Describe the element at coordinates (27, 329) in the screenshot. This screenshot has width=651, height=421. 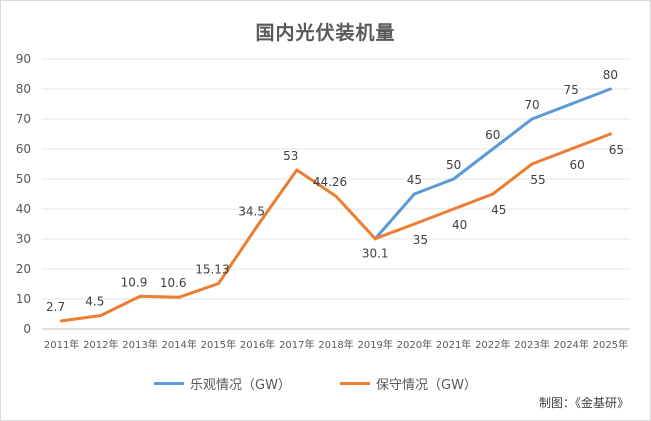
I see `y-tick-label: 0` at that location.